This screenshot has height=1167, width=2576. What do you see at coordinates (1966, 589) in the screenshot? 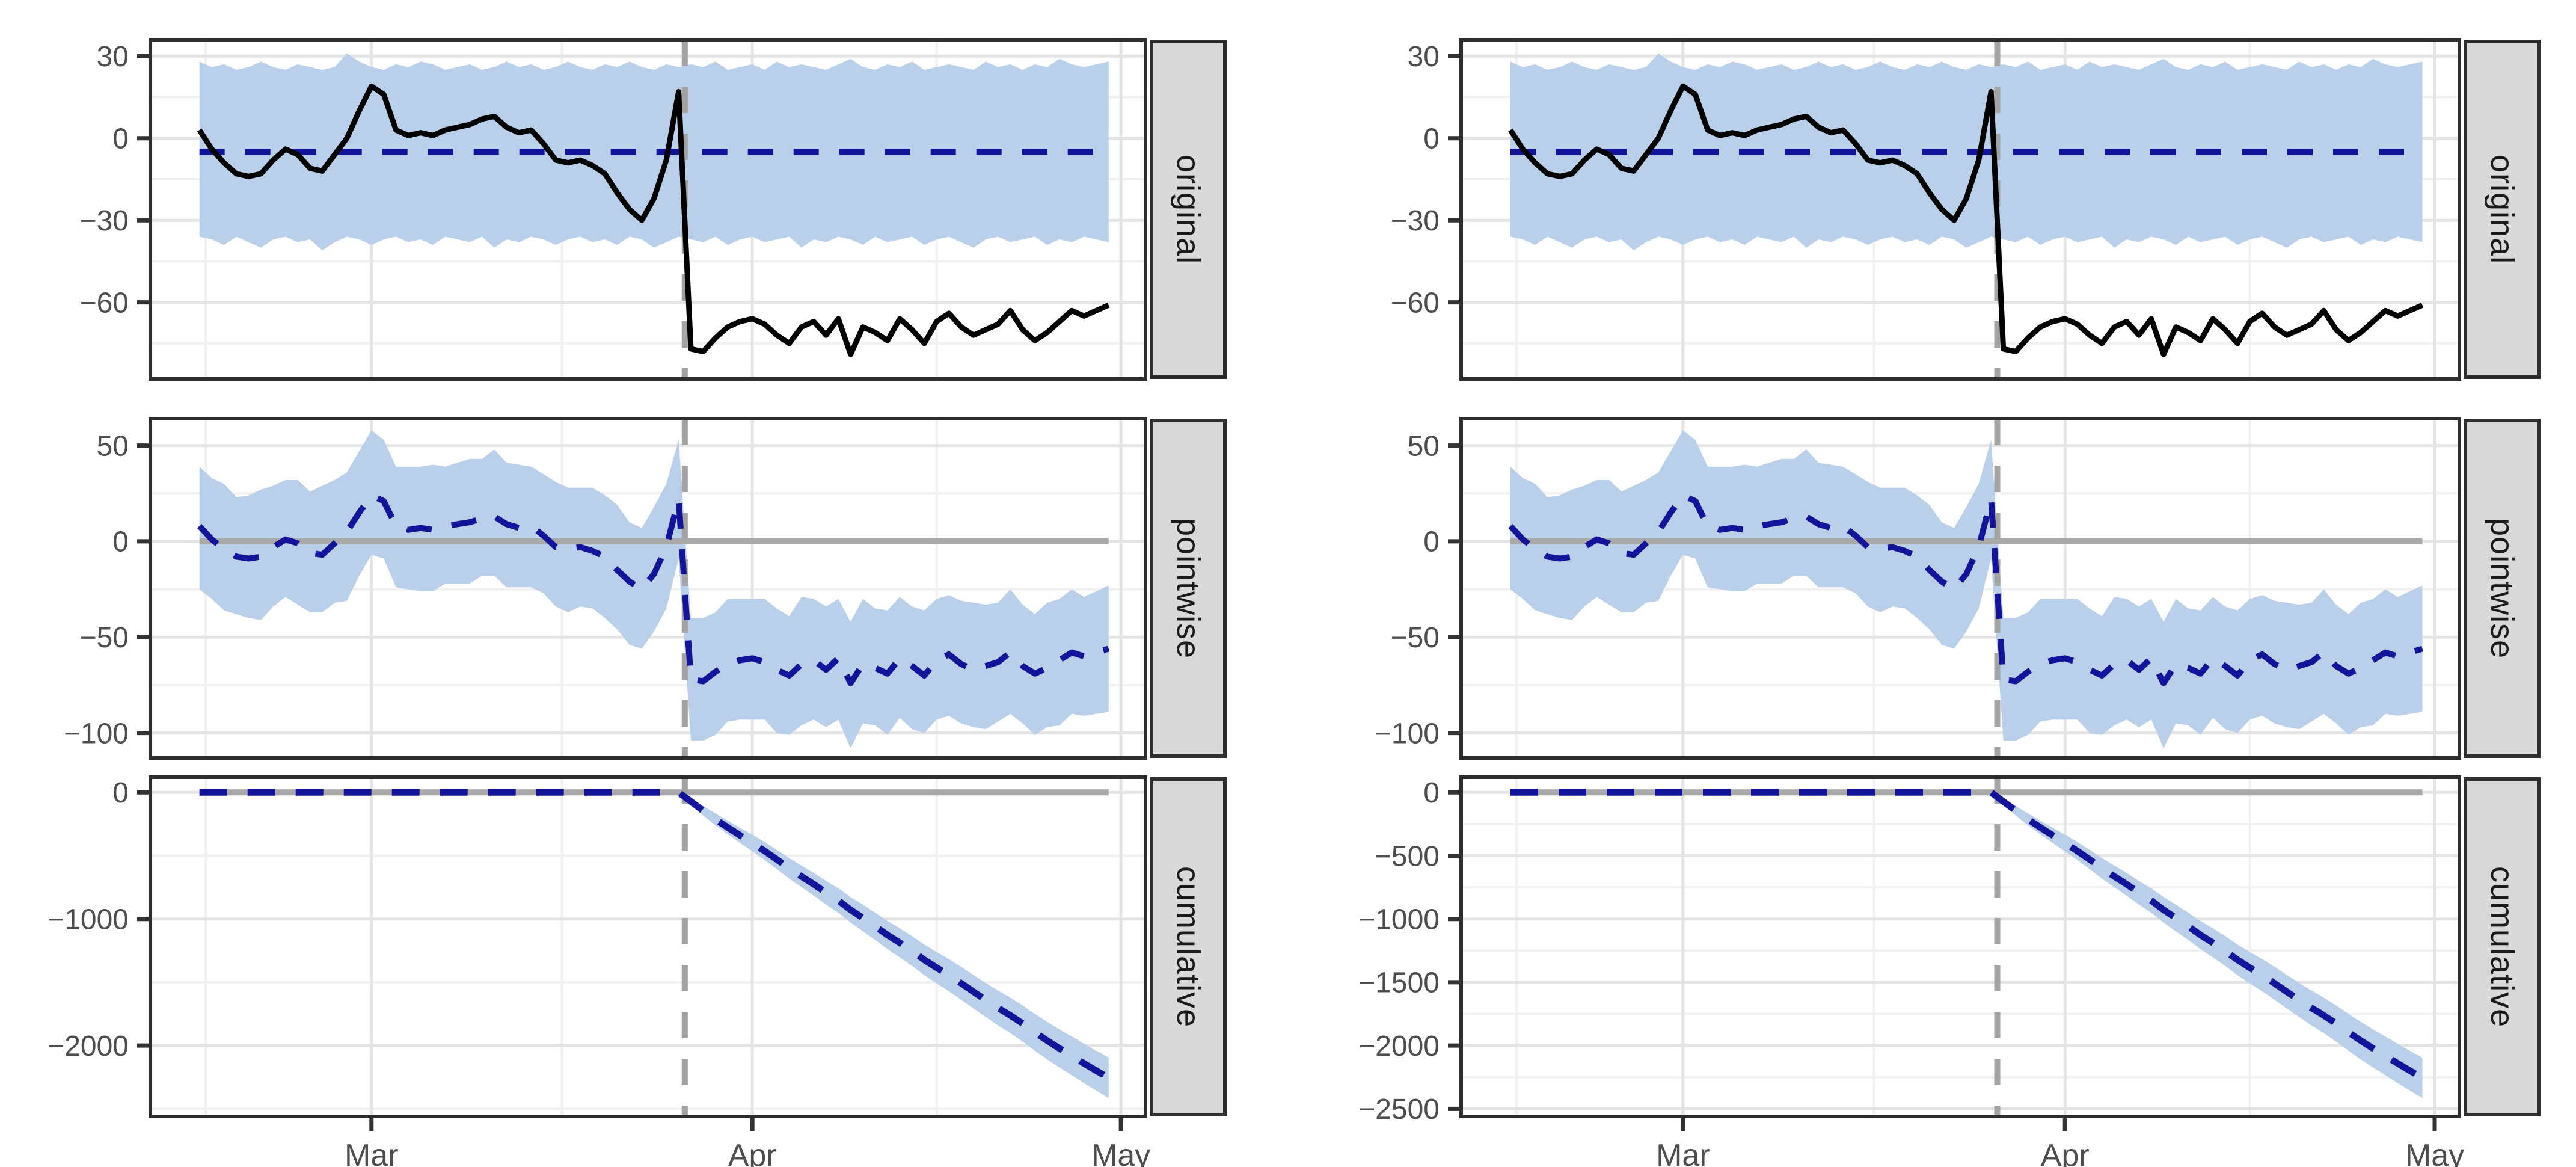
I see `pw_mean-line-right` at bounding box center [1966, 589].